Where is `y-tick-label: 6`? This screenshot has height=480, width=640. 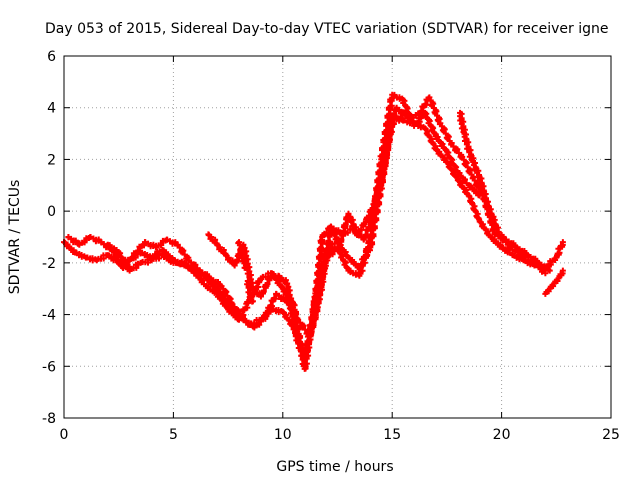 y-tick-label: 6 is located at coordinates (51, 57).